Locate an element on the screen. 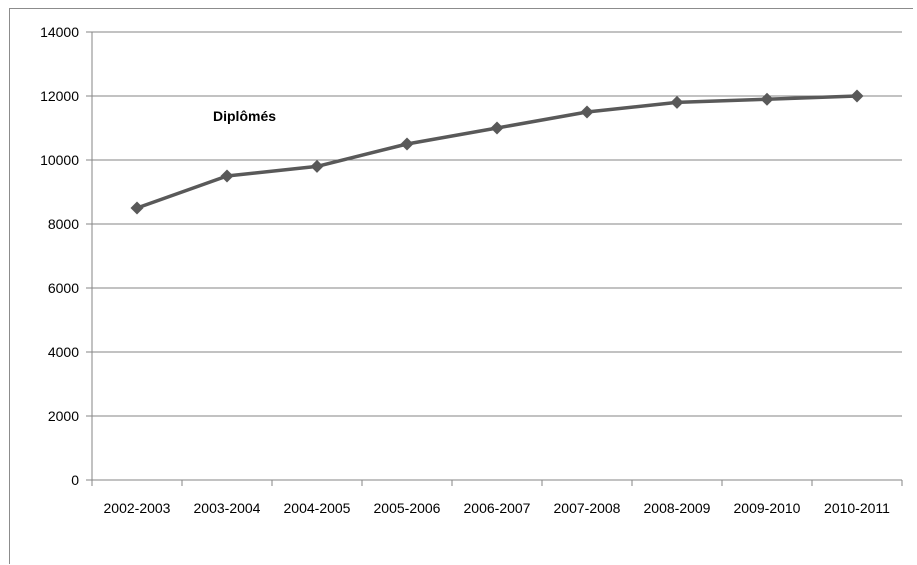  x-tick-label: 2003-2004 is located at coordinates (227, 508).